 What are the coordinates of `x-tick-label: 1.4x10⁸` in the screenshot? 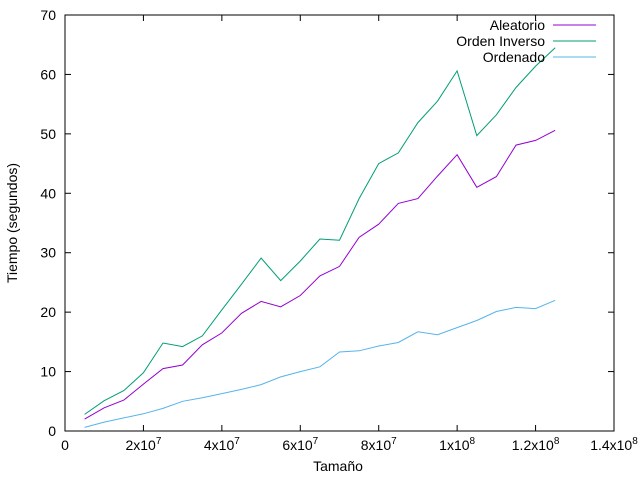 It's located at (614, 444).